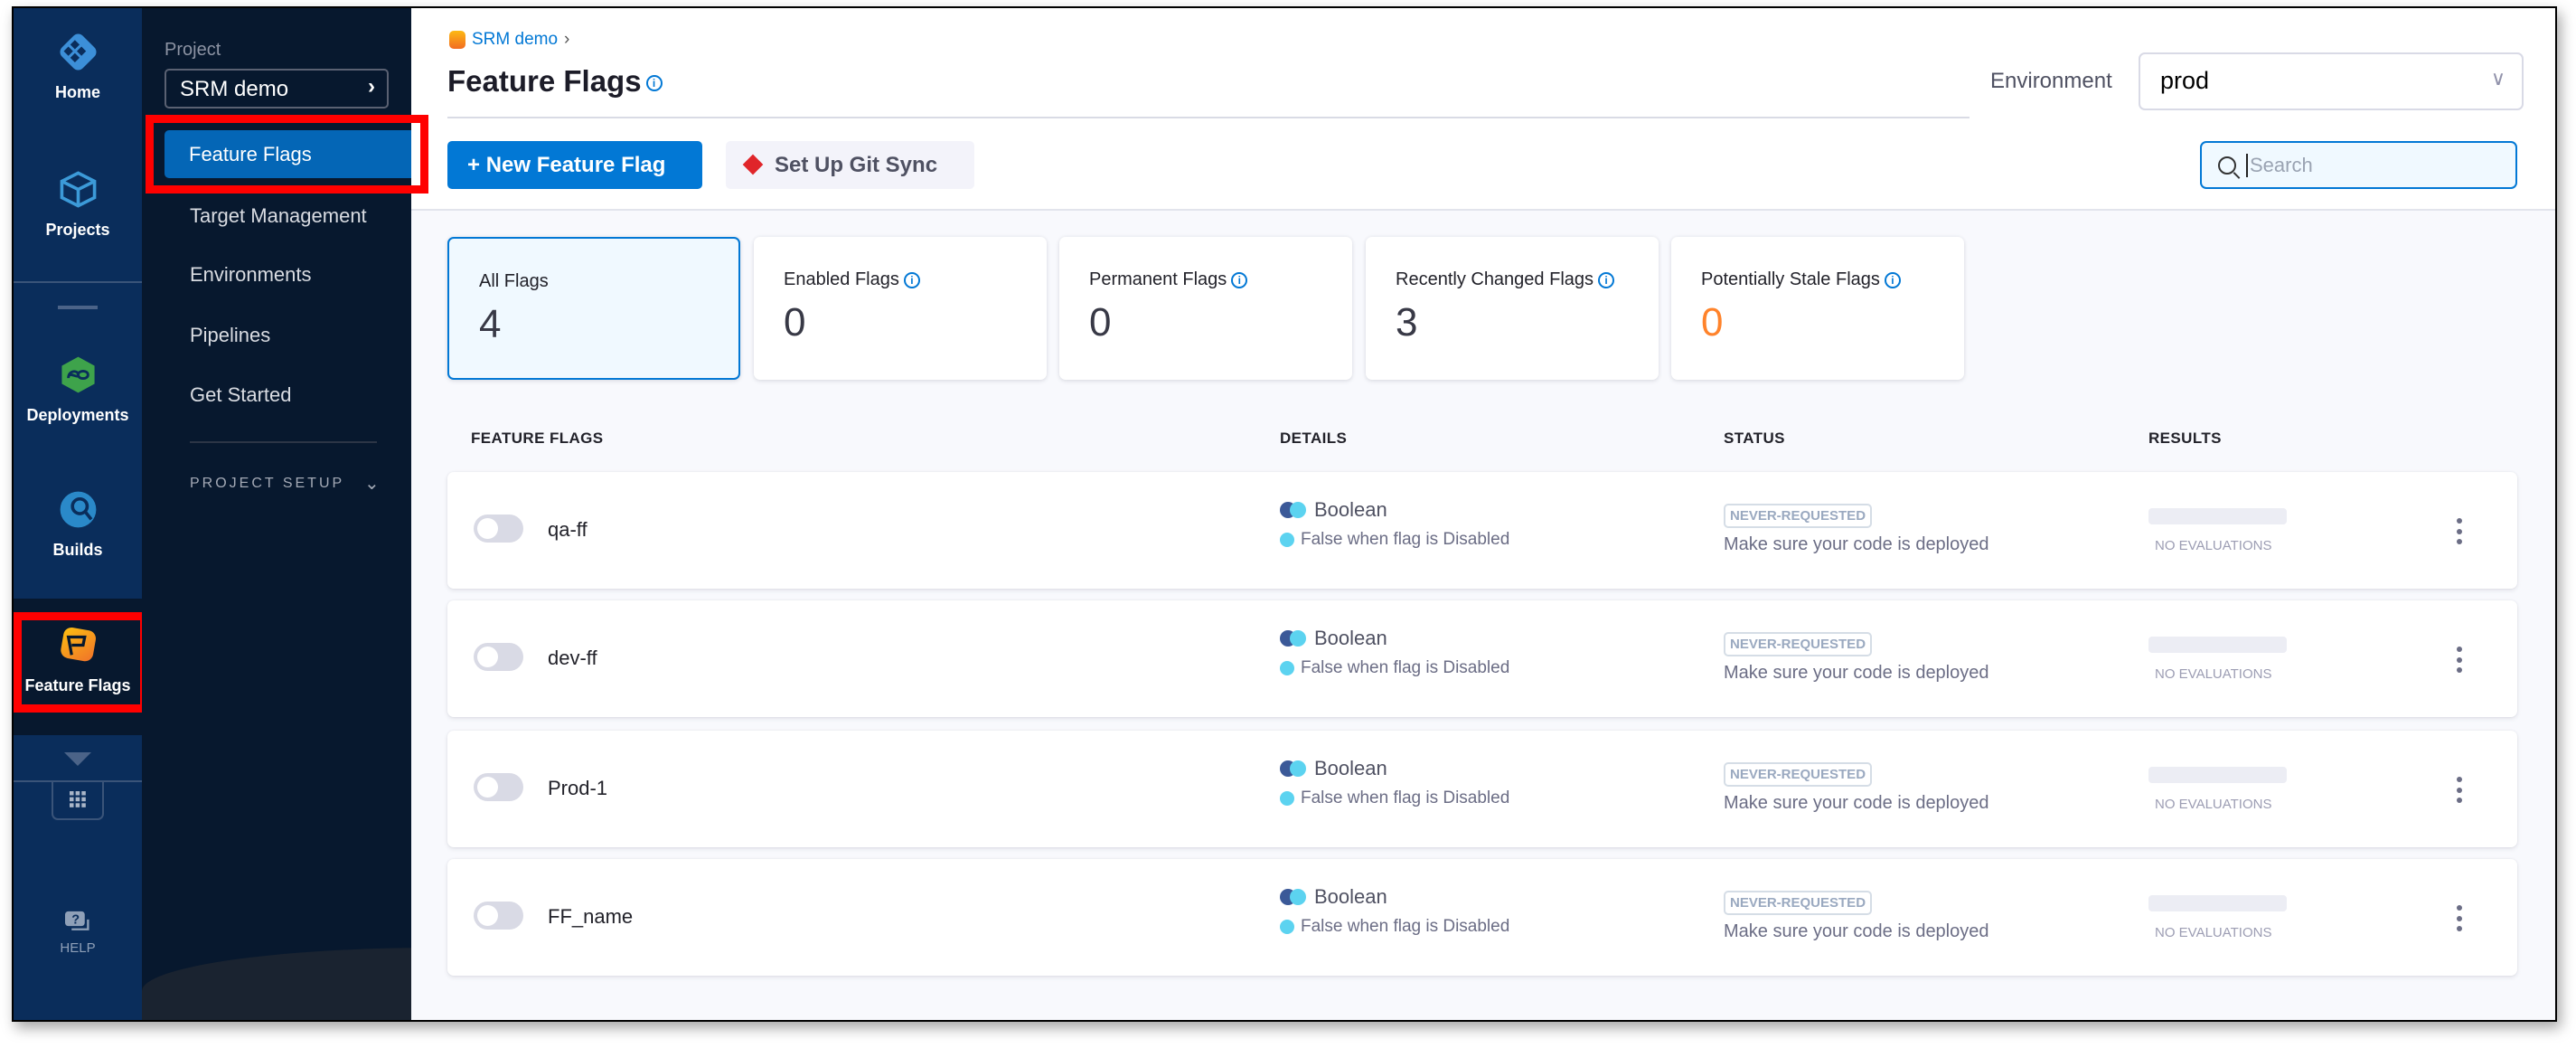  Describe the element at coordinates (2498, 78) in the screenshot. I see `chevron-down-icon: ∨` at that location.